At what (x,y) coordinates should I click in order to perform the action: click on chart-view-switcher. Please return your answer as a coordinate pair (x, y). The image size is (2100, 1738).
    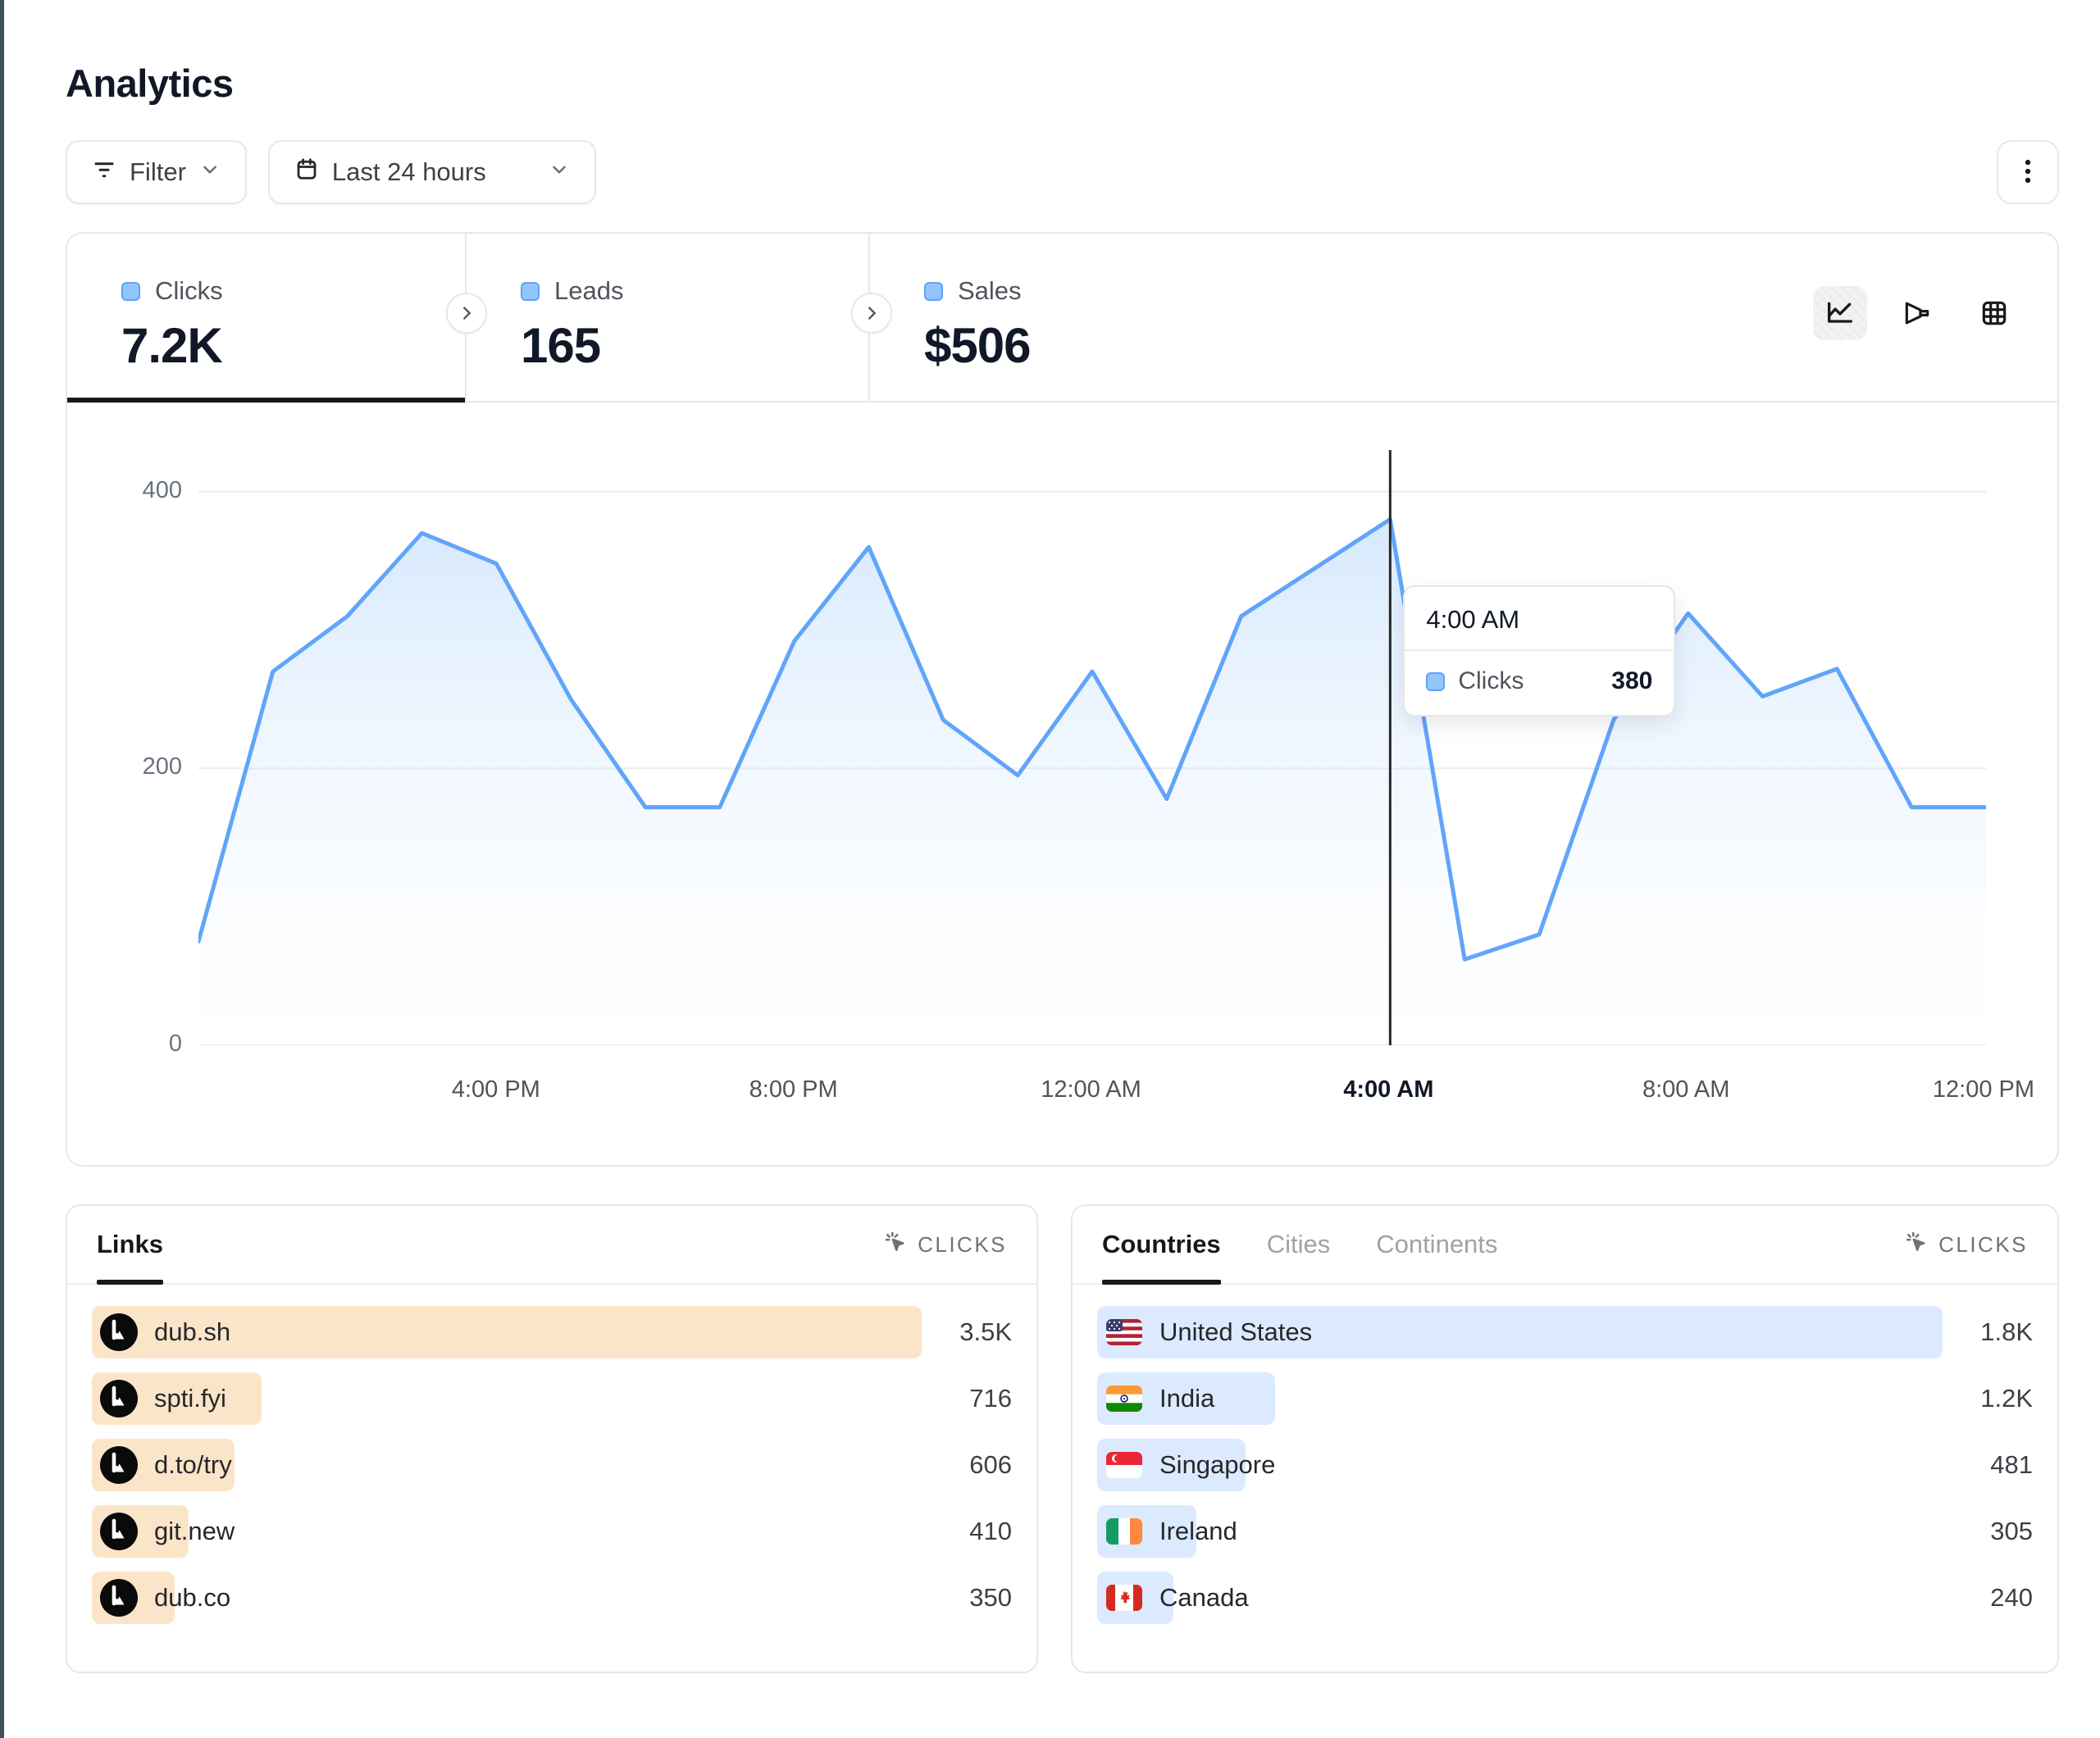
    Looking at the image, I should click on (1917, 313).